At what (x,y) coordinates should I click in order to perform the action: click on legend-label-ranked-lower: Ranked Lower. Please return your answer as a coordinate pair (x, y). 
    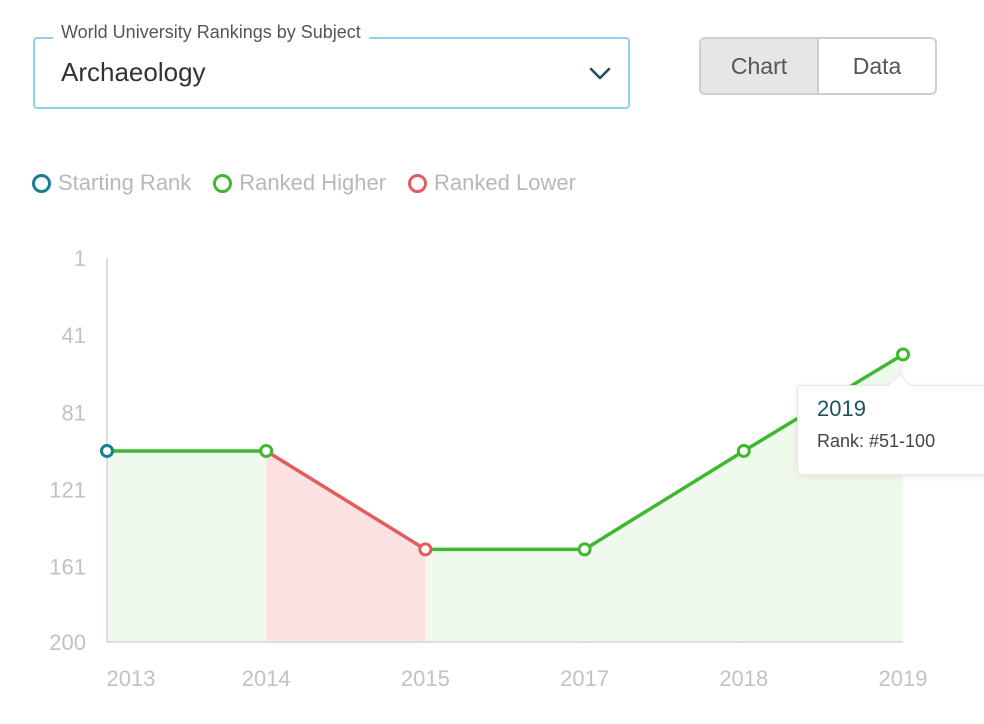
    Looking at the image, I should click on (505, 182).